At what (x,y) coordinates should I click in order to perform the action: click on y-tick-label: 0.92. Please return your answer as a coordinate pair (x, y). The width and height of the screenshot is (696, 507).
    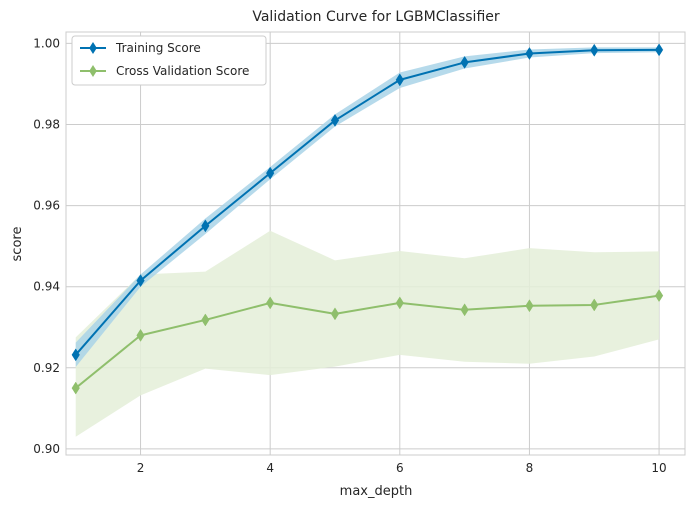
    Looking at the image, I should click on (46, 368).